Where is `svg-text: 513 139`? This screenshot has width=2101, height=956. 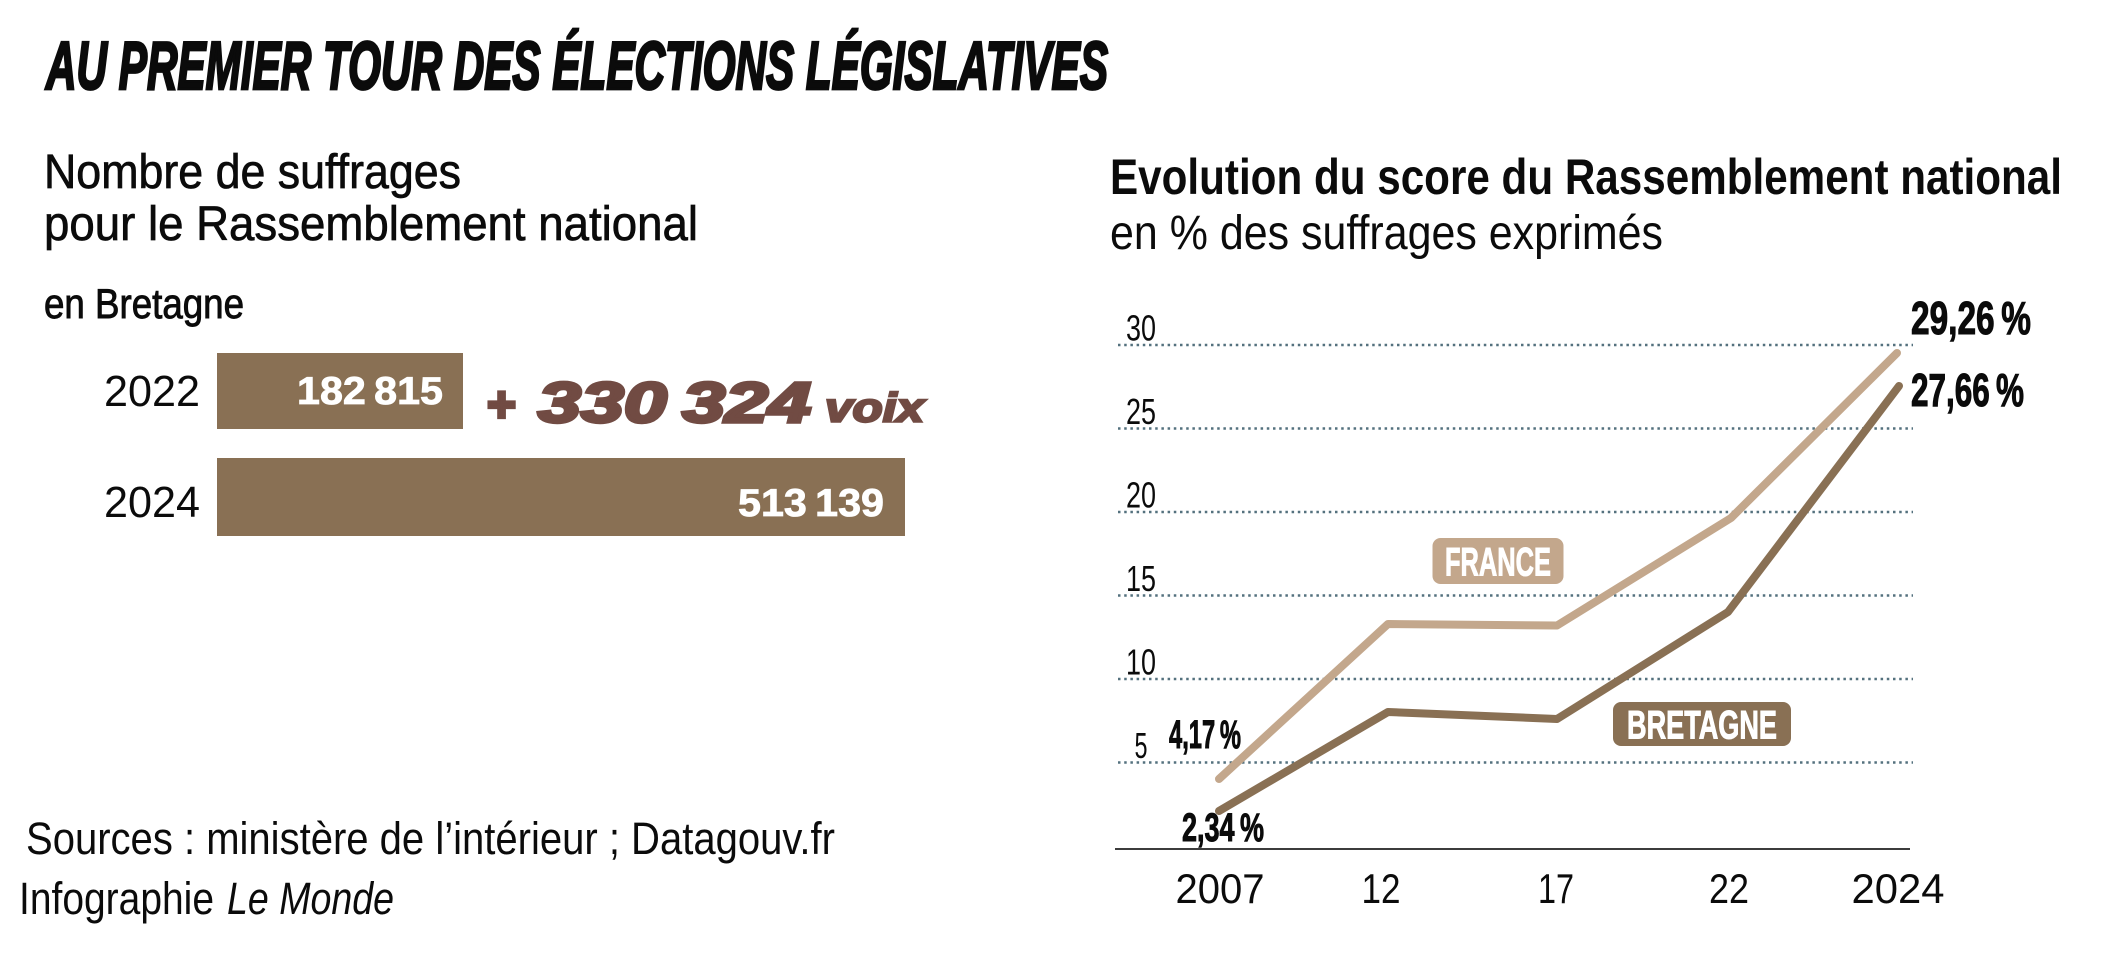 svg-text: 513 139 is located at coordinates (811, 503).